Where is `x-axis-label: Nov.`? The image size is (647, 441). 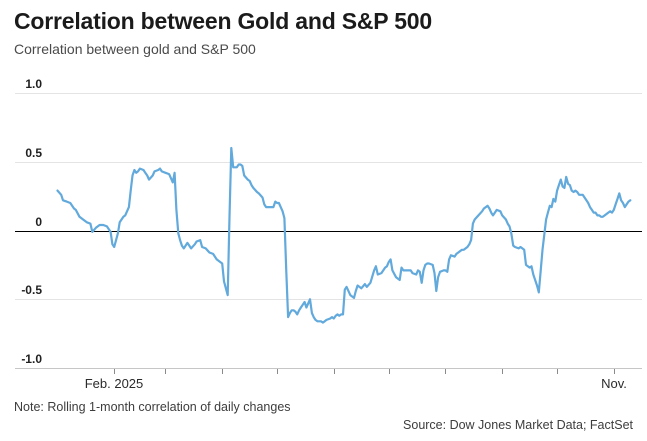
x-axis-label: Nov. is located at coordinates (614, 383).